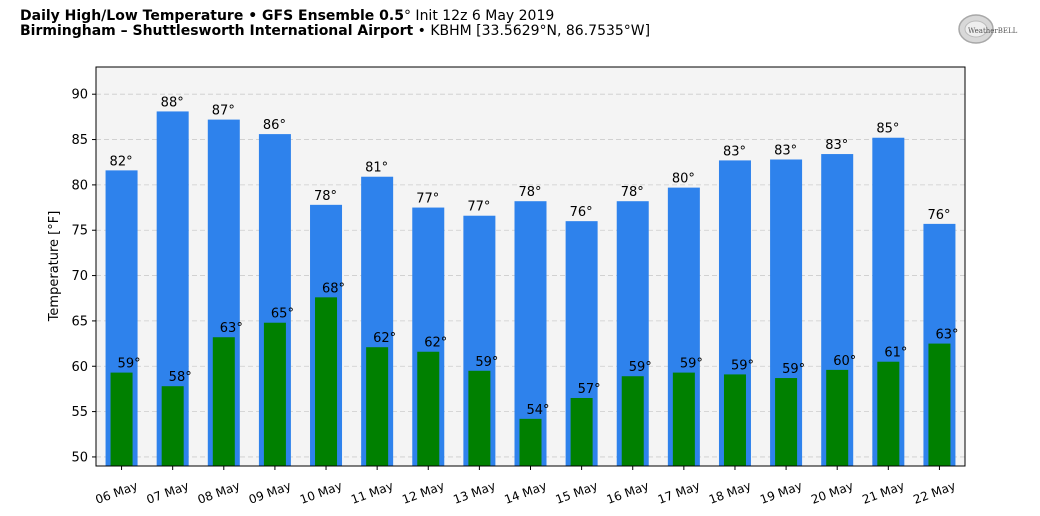  What do you see at coordinates (482, 16) in the screenshot?
I see `chart-title-init: Init 12z 6 May 2019` at bounding box center [482, 16].